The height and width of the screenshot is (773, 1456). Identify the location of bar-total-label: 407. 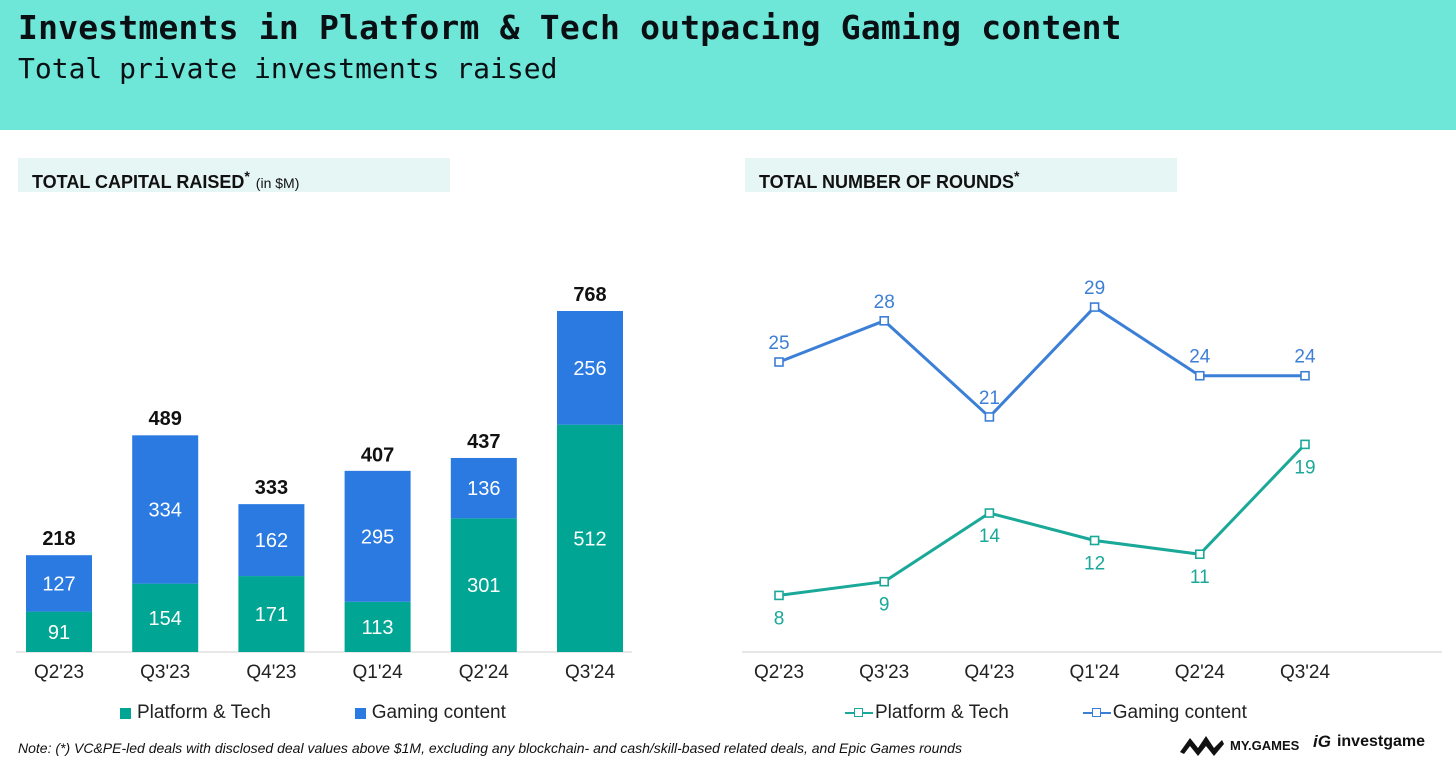
(377, 455).